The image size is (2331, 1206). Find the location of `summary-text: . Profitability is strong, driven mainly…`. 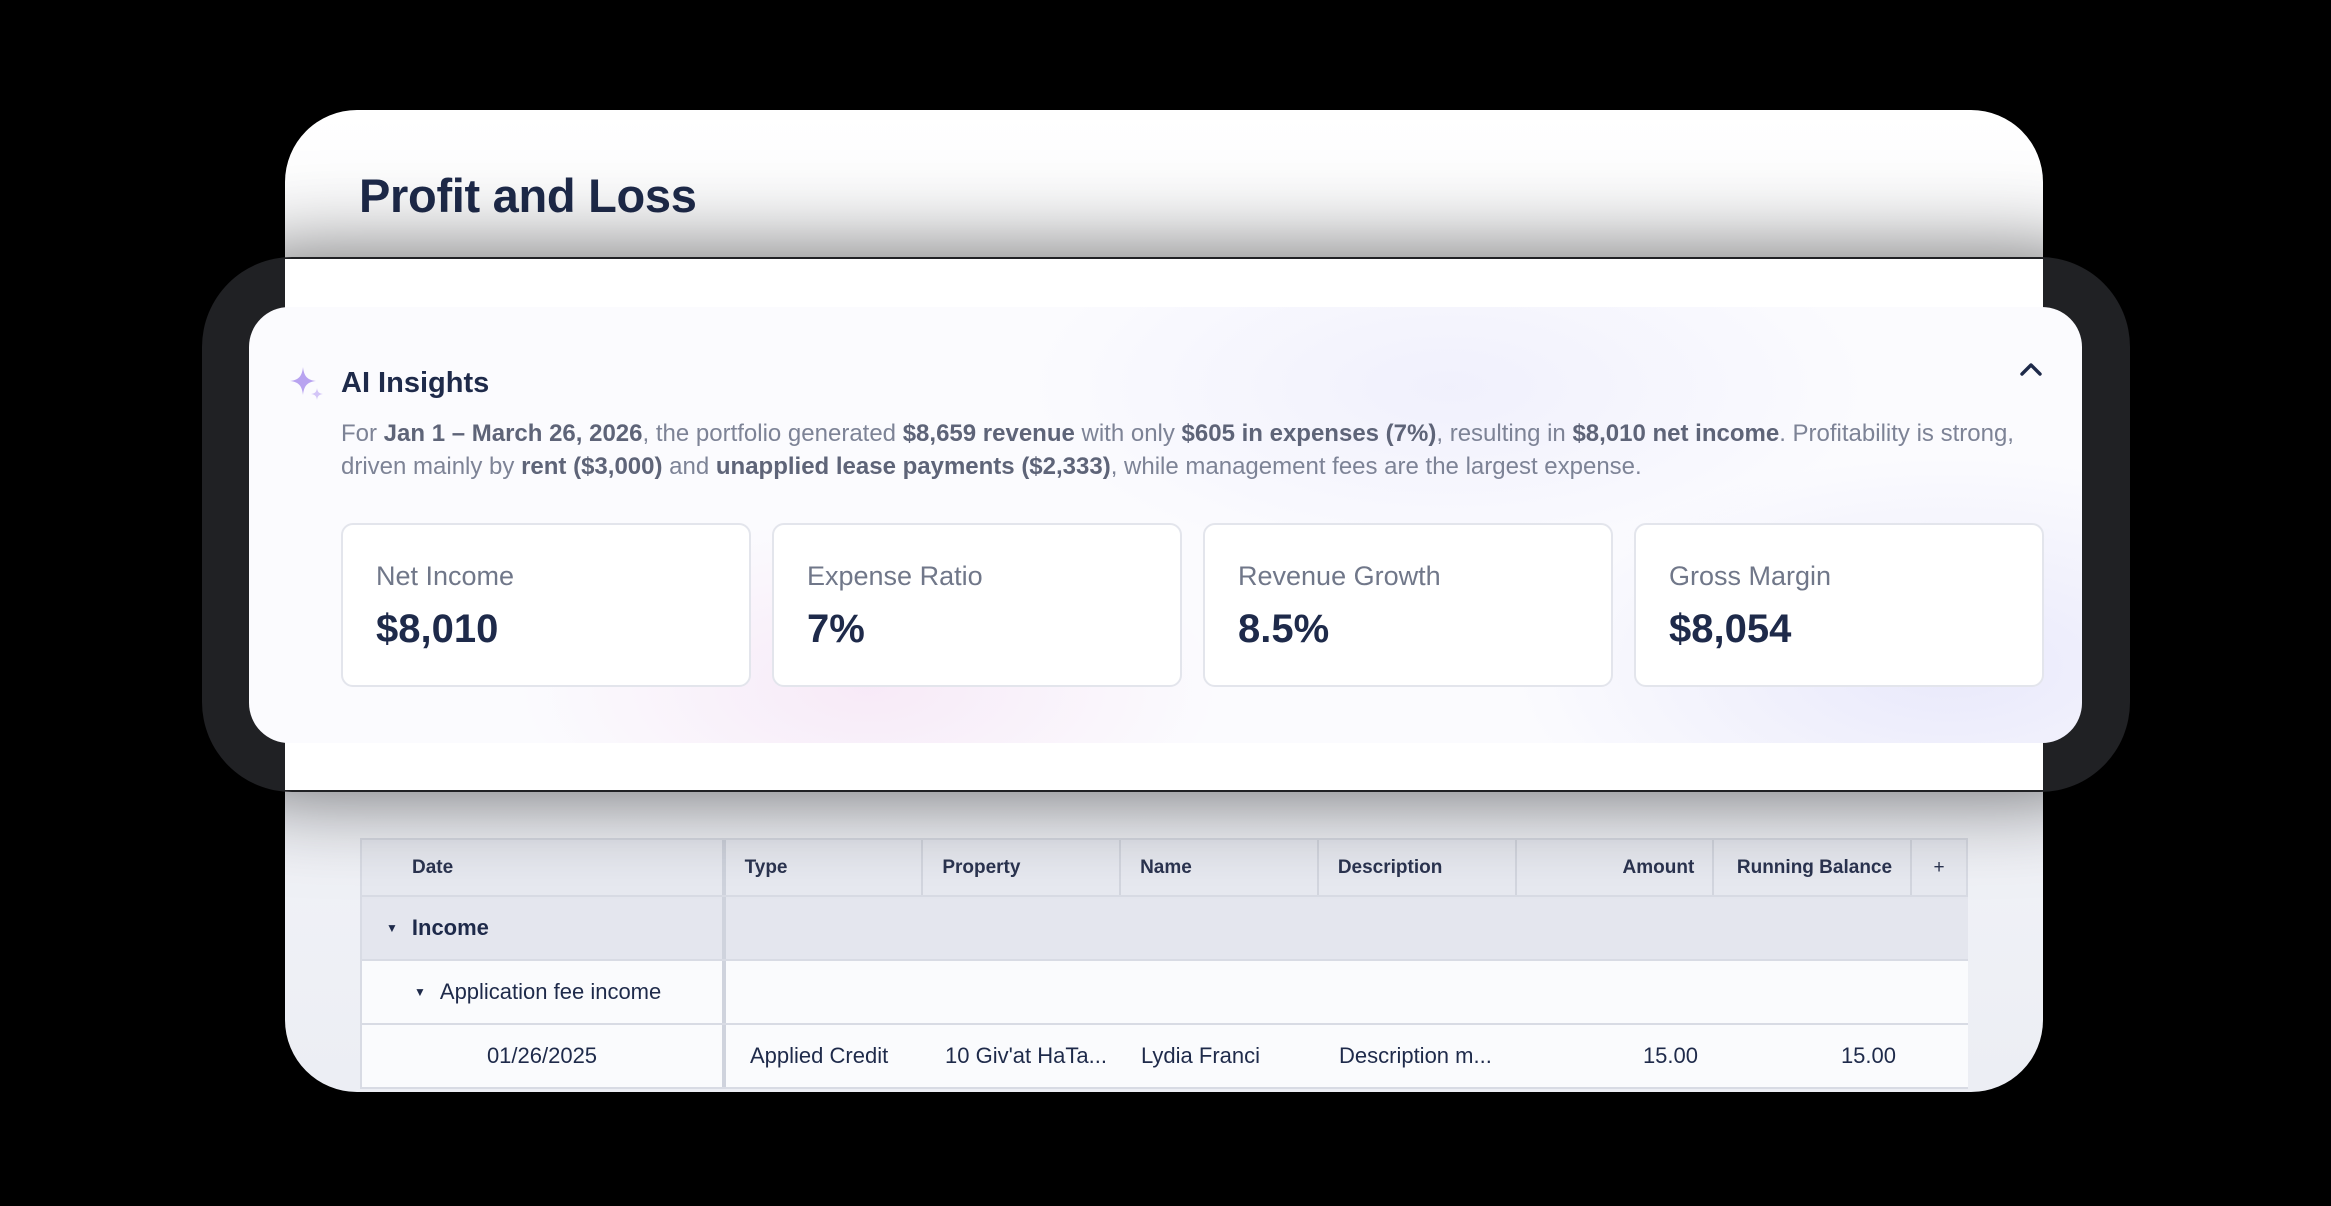

summary-text: . Profitability is strong, driven mainly… is located at coordinates (1177, 450).